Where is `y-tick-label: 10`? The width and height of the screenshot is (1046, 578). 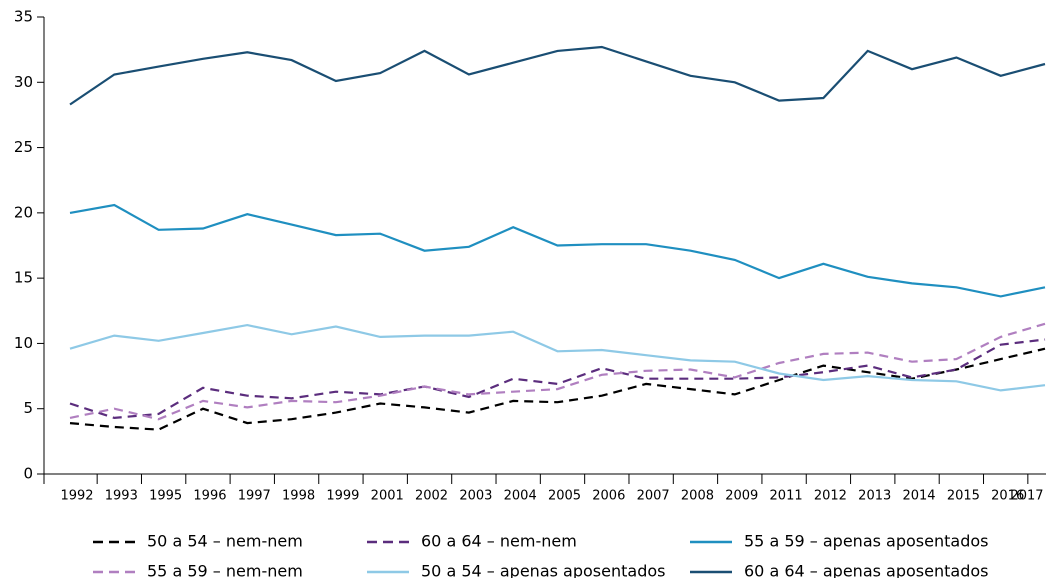 y-tick-label: 10 is located at coordinates (23, 343).